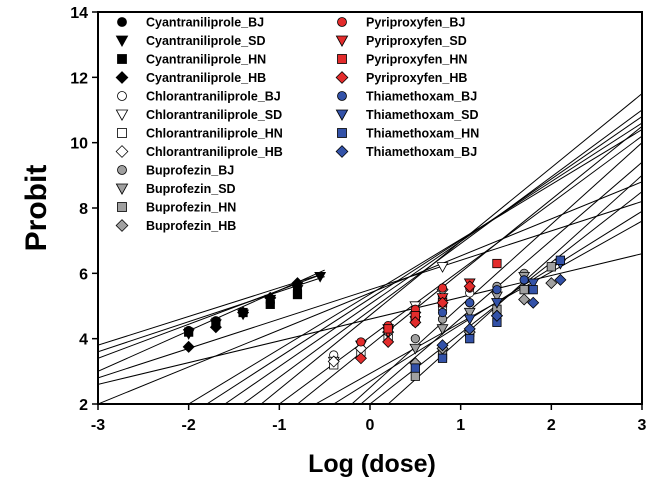  Describe the element at coordinates (642, 425) in the screenshot. I see `x-tick-label: 3` at that location.